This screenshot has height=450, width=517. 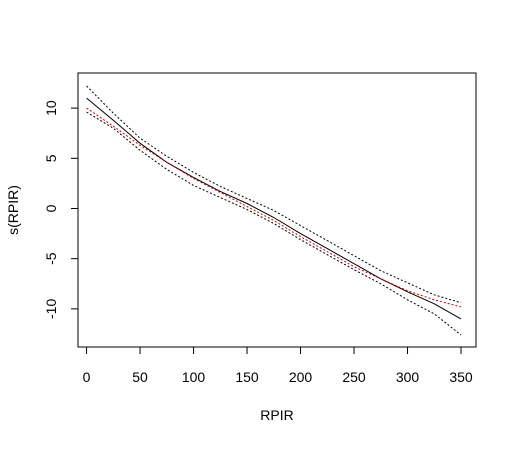 I want to click on x-tick-label: 150, so click(x=247, y=377).